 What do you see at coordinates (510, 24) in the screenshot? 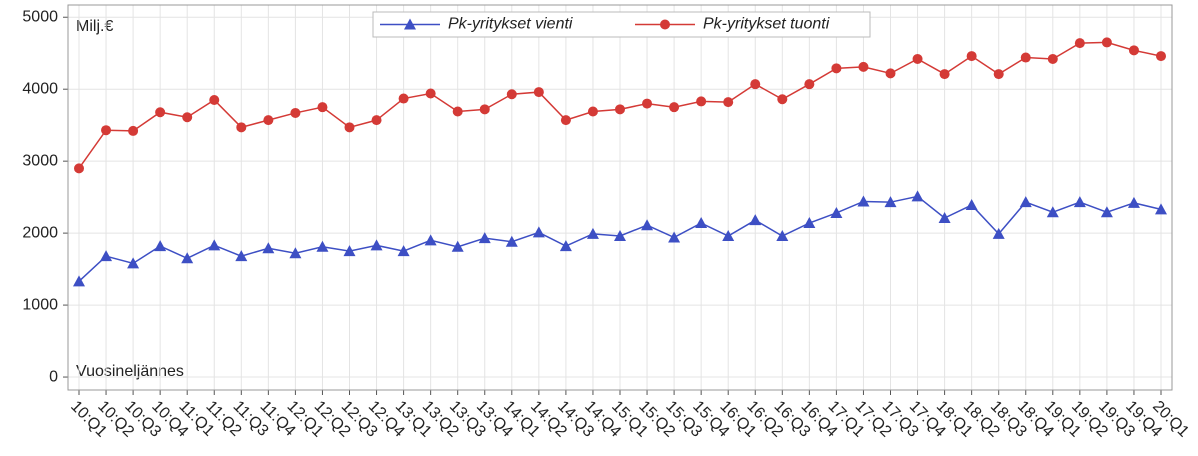
I see `legend-label: Pk-yritykset vienti` at bounding box center [510, 24].